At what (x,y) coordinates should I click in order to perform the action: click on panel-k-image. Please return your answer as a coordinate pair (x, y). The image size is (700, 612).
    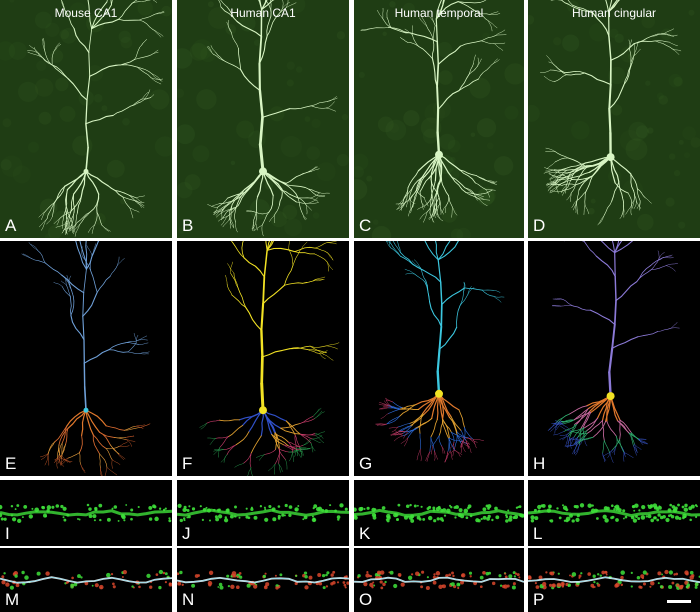
    Looking at the image, I should click on (439, 513).